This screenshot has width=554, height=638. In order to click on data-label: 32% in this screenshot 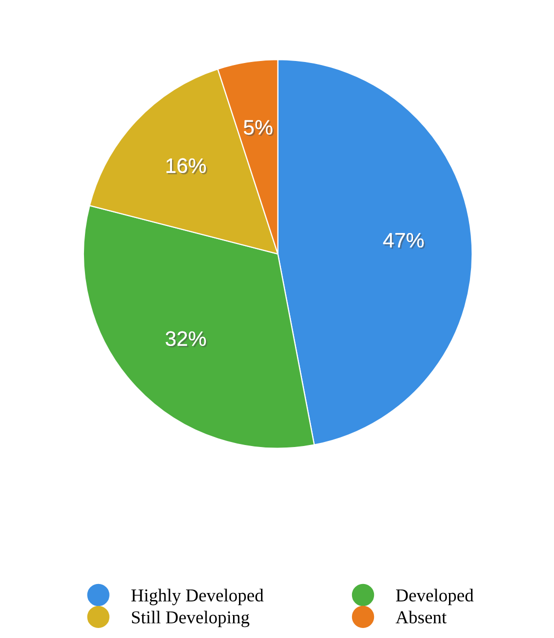, I will do `click(187, 339)`.